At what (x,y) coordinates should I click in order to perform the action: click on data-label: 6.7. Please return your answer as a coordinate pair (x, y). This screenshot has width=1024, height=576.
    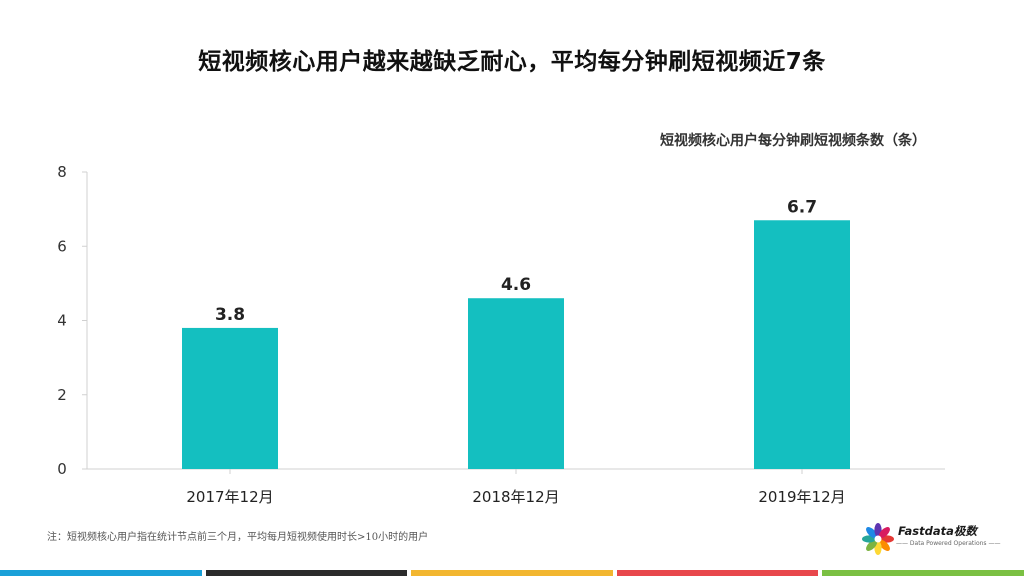
    Looking at the image, I should click on (802, 207).